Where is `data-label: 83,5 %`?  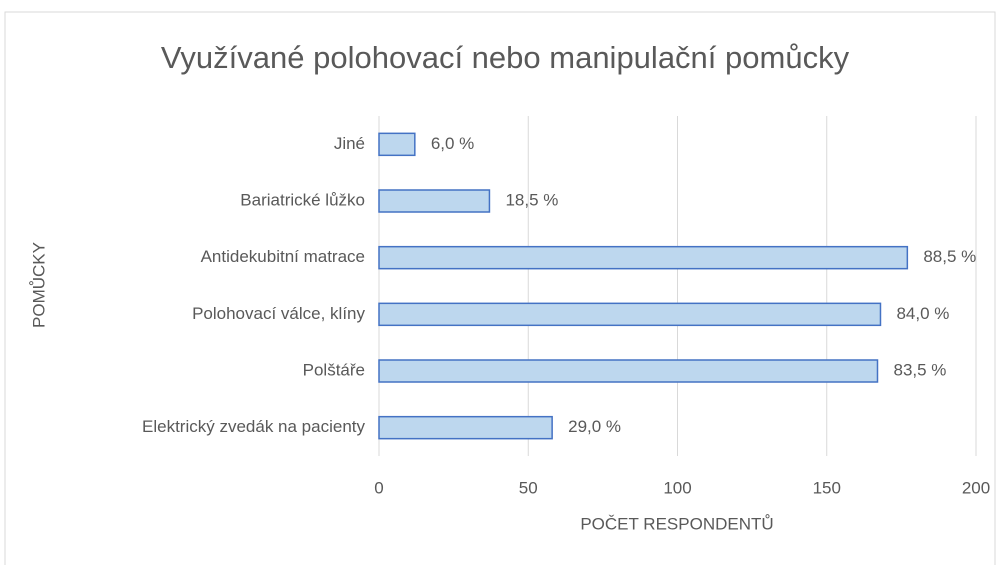
data-label: 83,5 % is located at coordinates (919, 369).